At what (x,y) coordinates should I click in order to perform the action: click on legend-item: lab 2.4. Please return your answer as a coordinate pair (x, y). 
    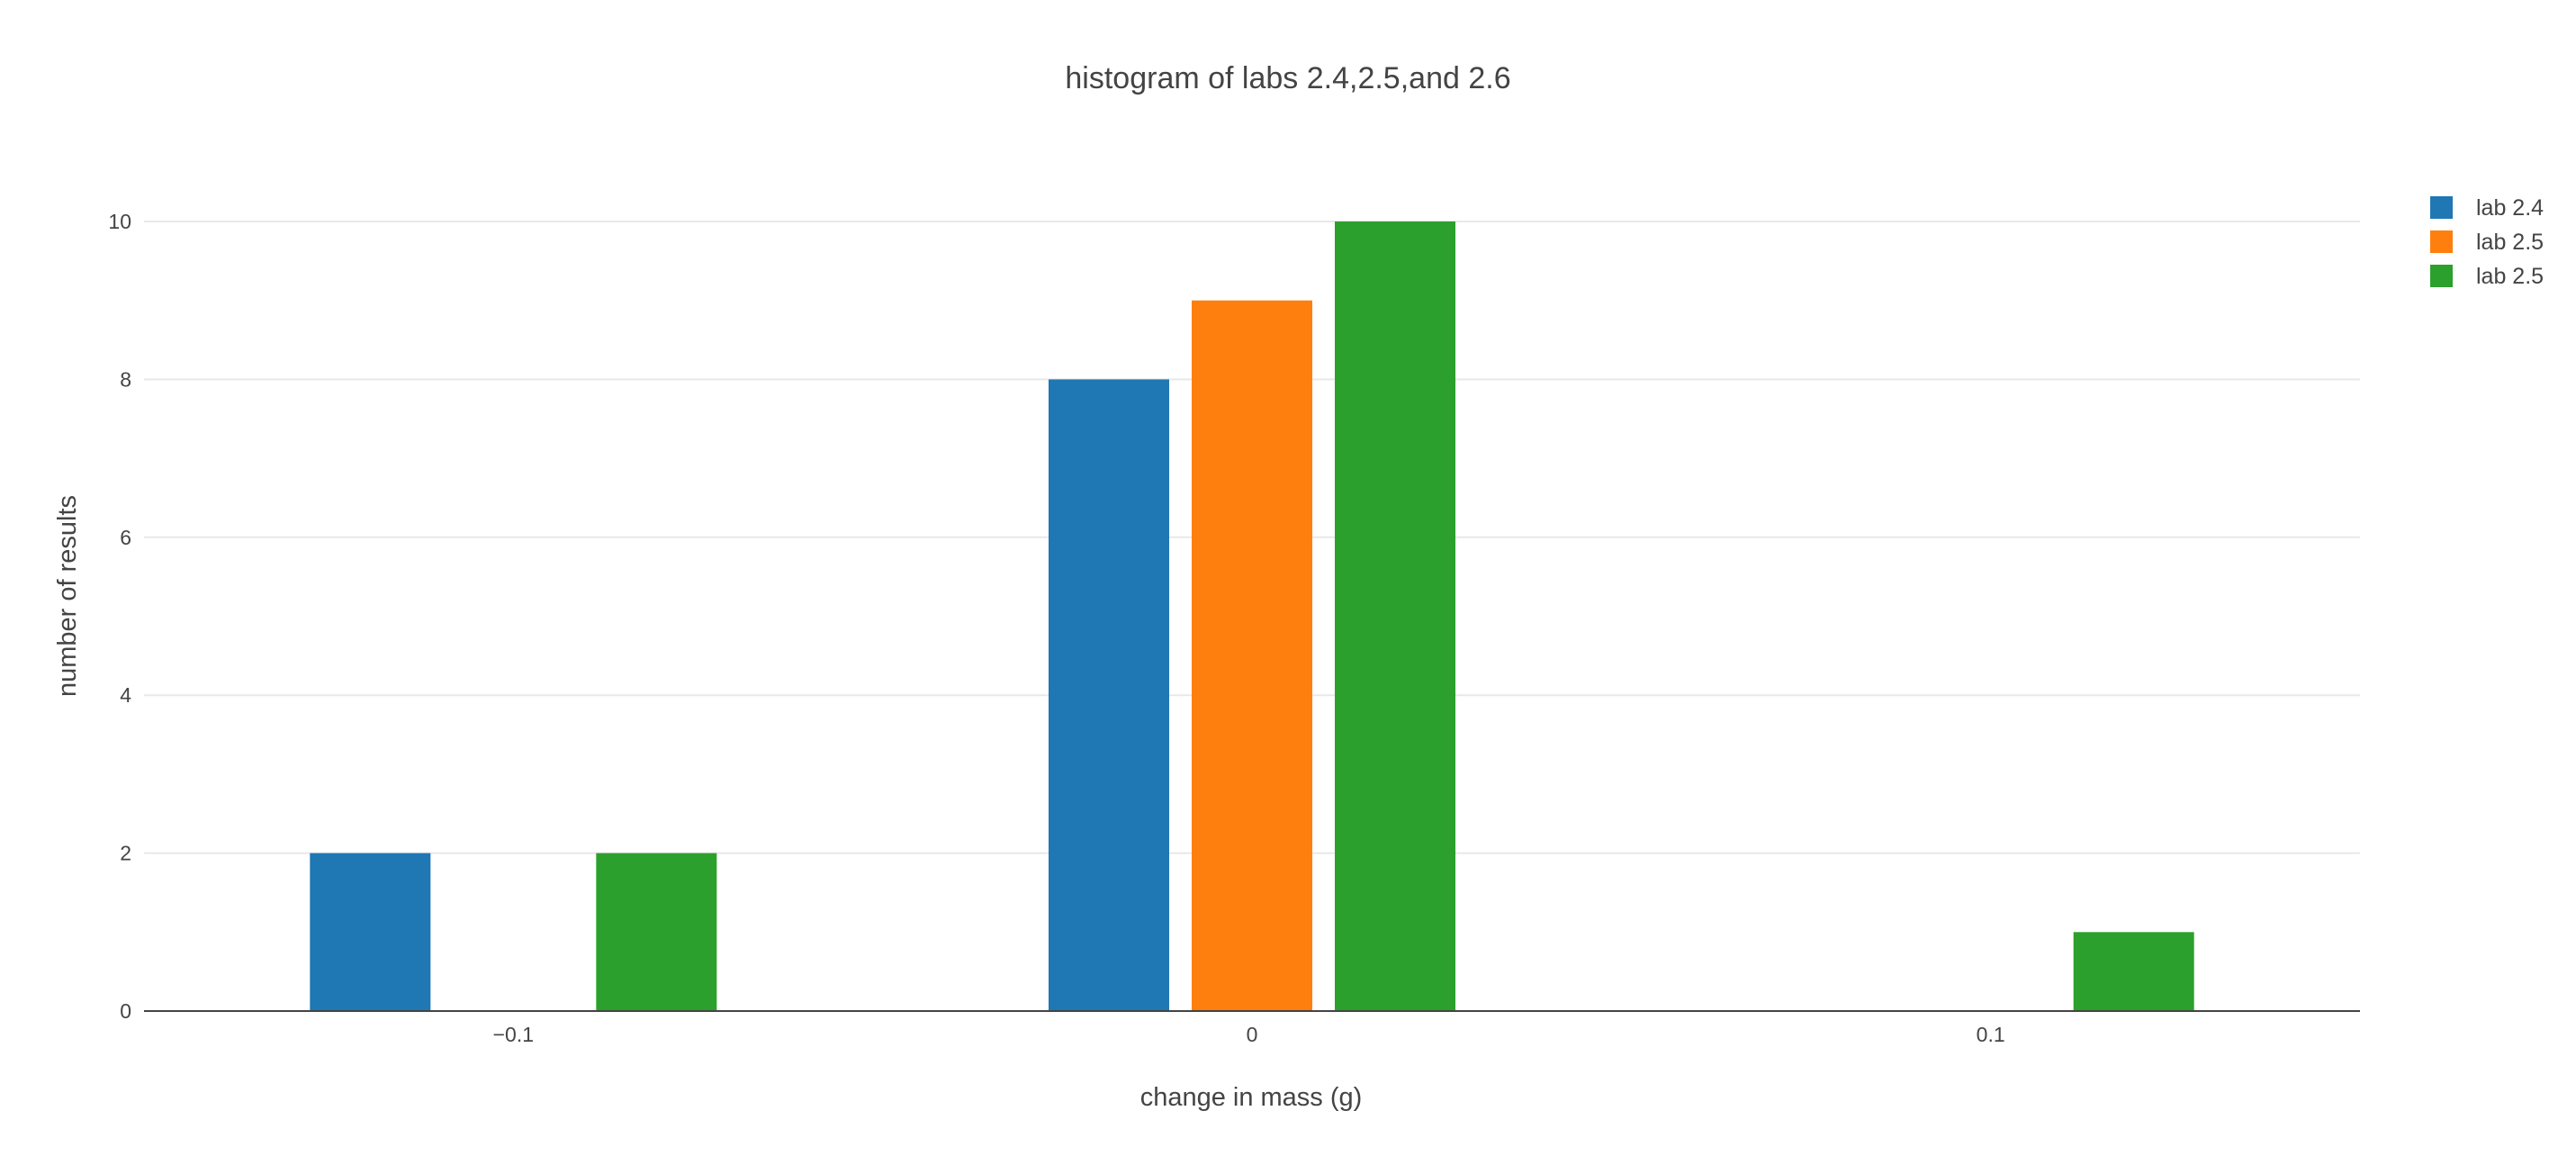
    Looking at the image, I should click on (2487, 208).